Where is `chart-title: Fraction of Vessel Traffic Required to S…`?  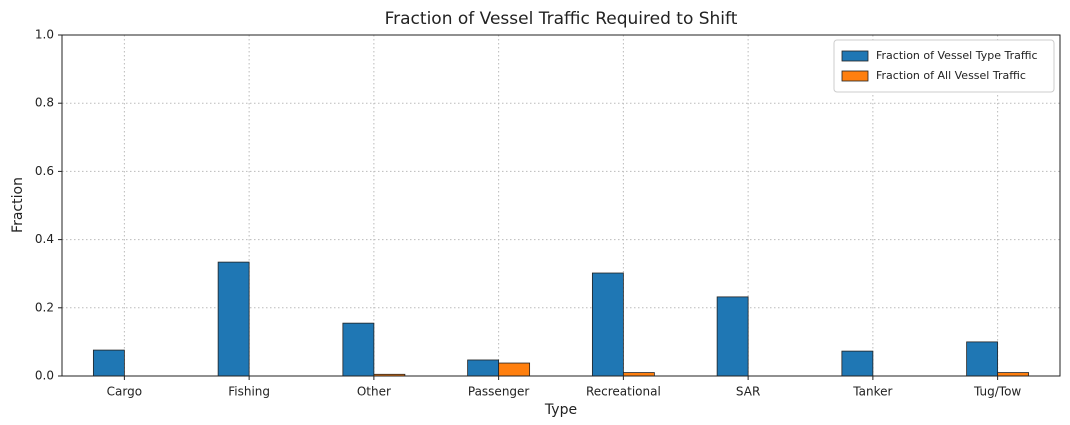
chart-title: Fraction of Vessel Traffic Required to S… is located at coordinates (561, 19).